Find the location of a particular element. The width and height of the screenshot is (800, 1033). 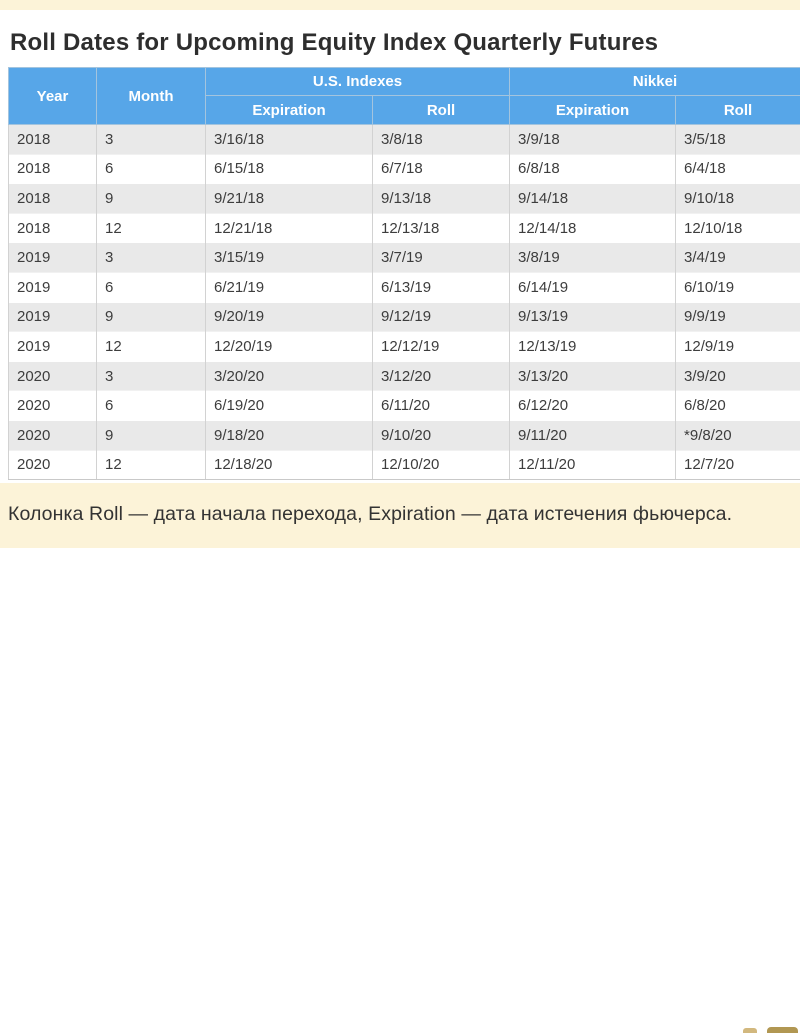

cell-us-expiration: 9/18/20 is located at coordinates (289, 435).